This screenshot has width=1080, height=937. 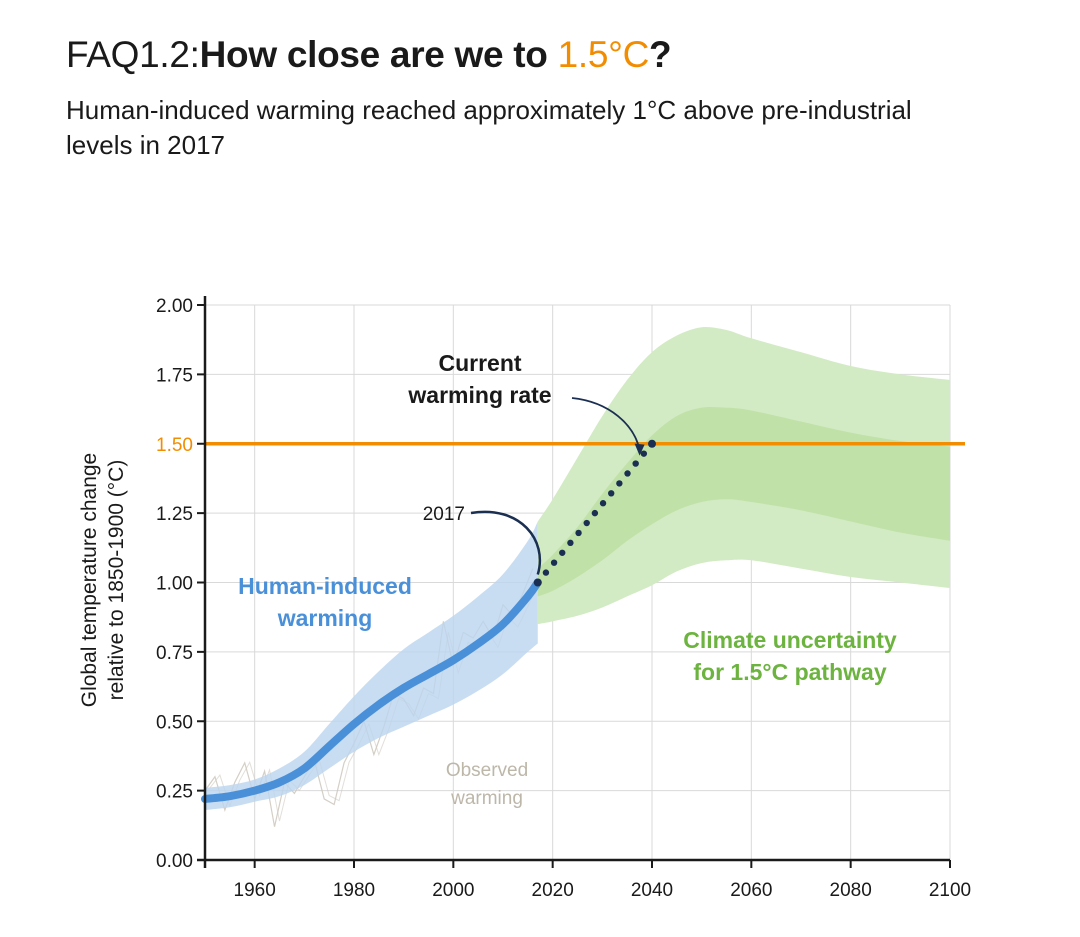 What do you see at coordinates (660, 54) in the screenshot?
I see `question-end: ?` at bounding box center [660, 54].